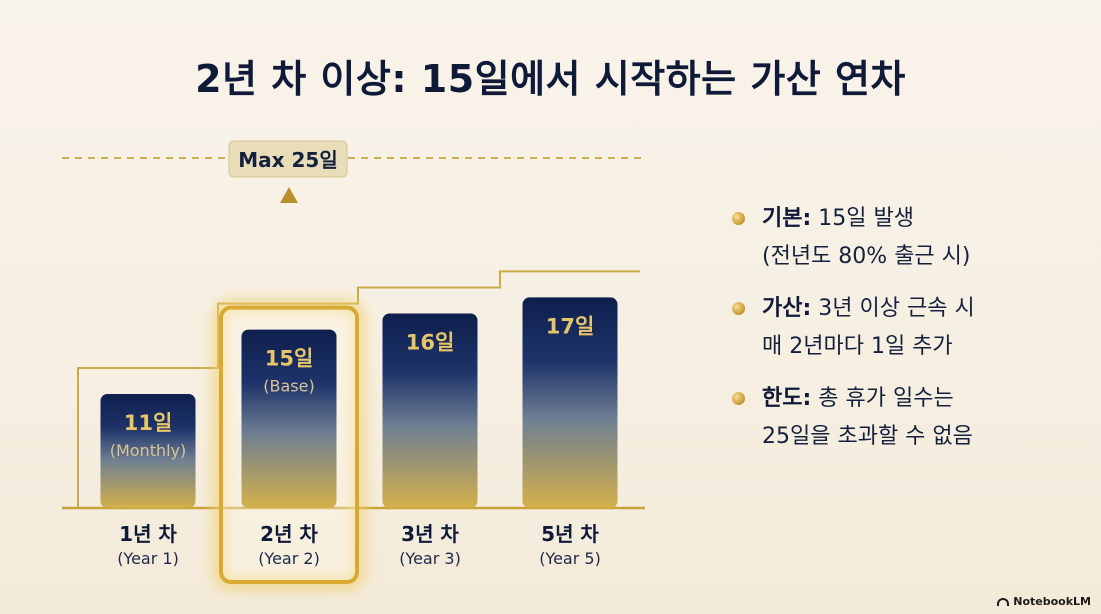  Describe the element at coordinates (787, 308) in the screenshot. I see `bullet-key: 가산:` at that location.